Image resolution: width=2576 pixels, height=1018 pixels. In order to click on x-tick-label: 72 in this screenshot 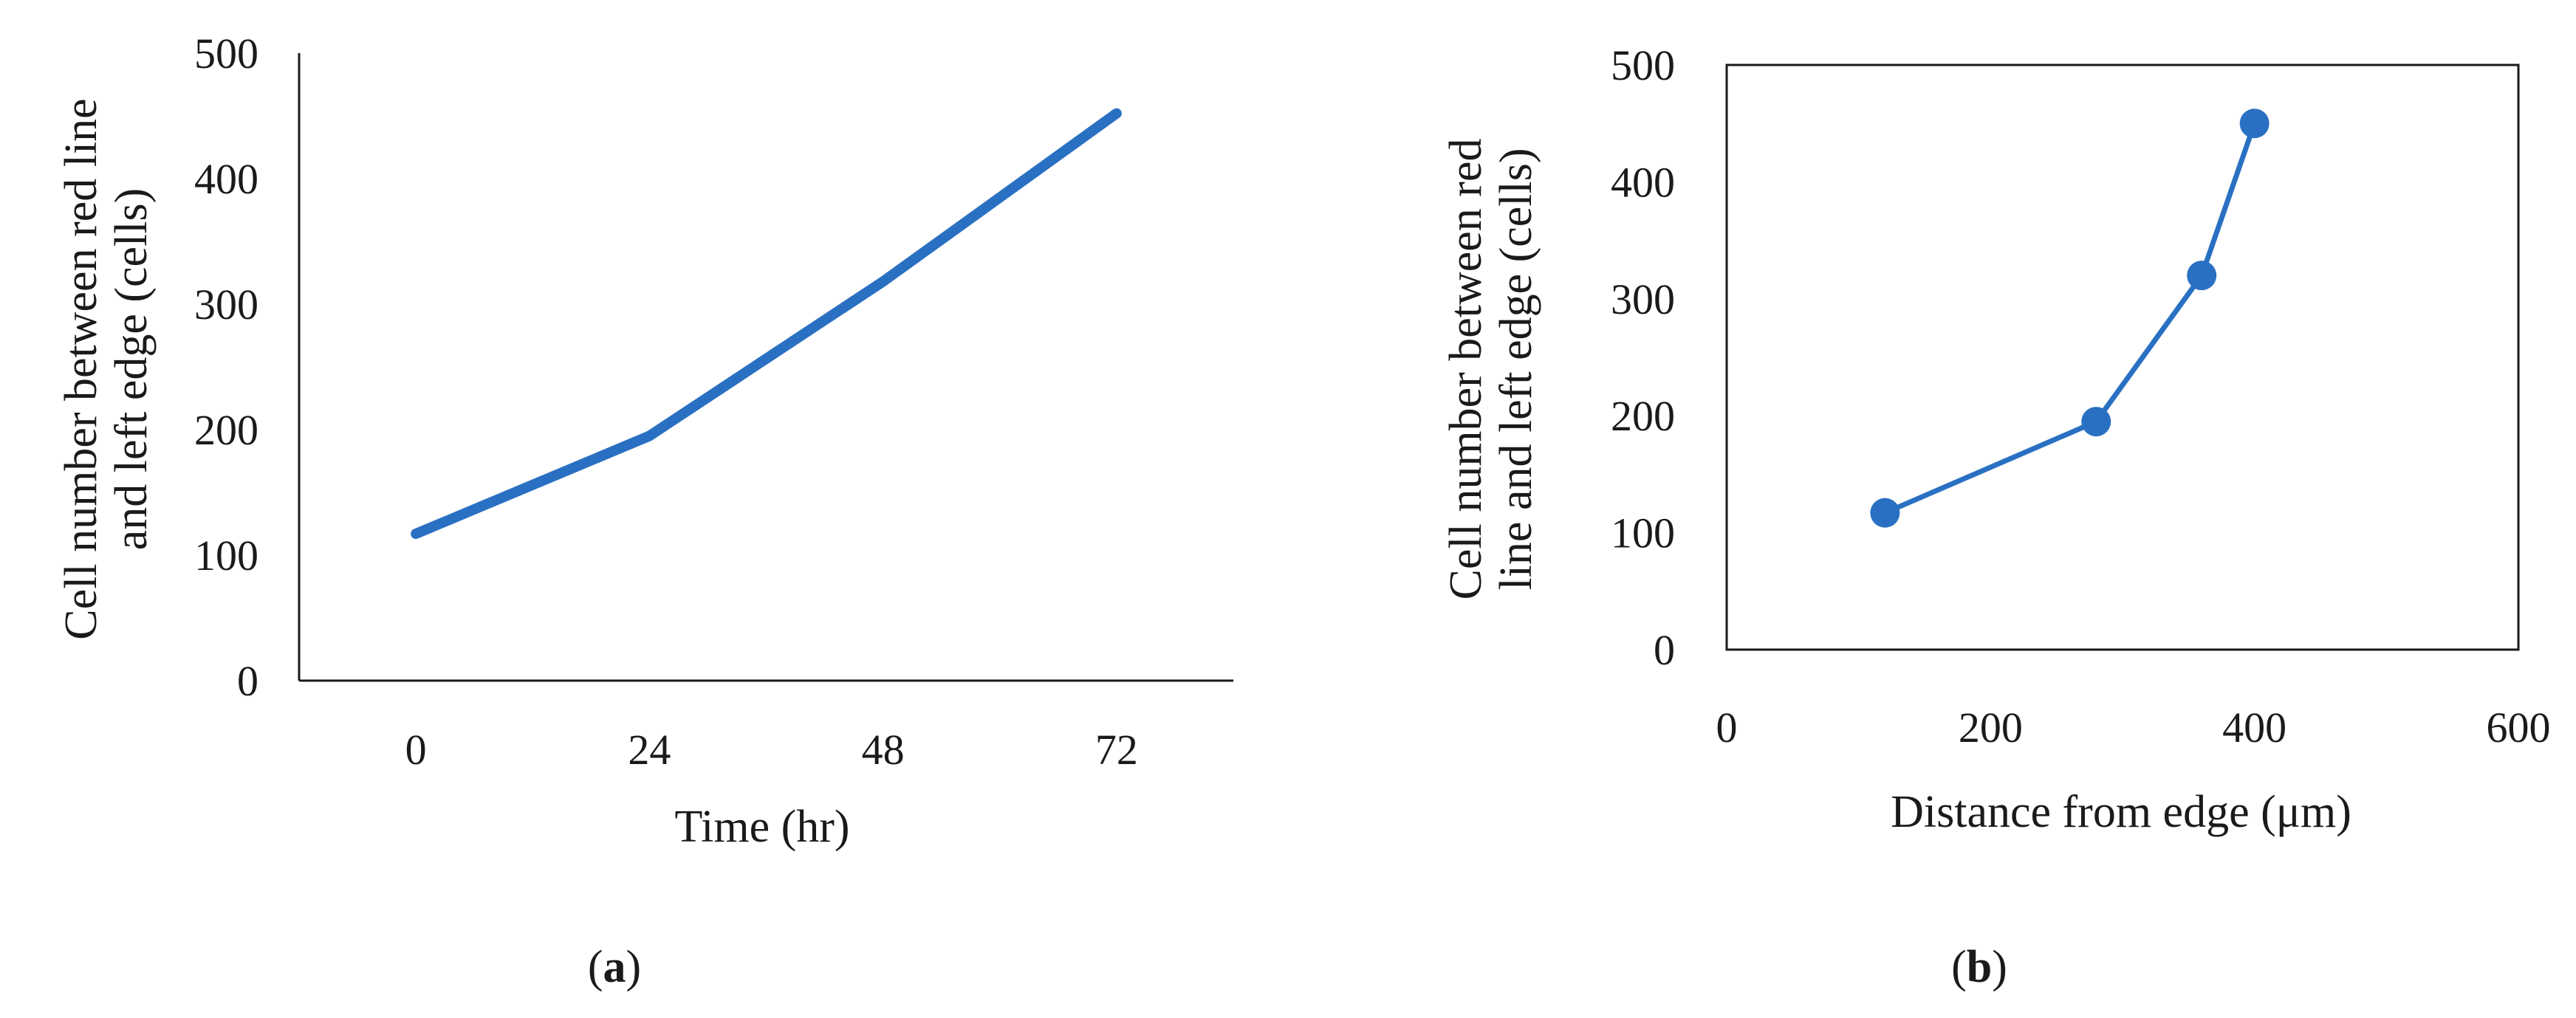, I will do `click(1116, 750)`.